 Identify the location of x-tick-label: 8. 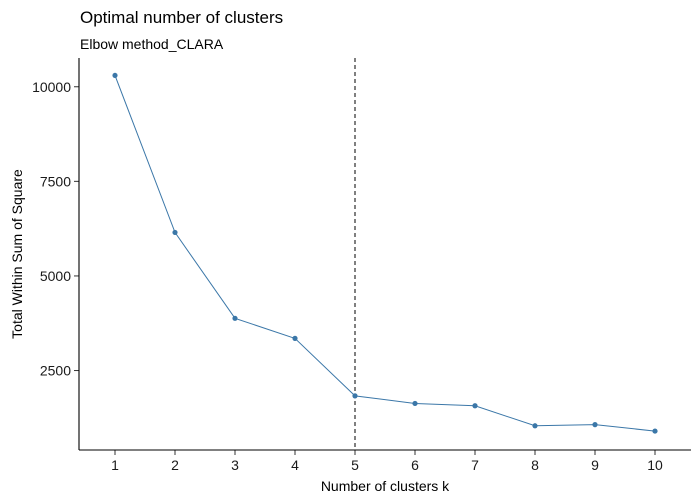
(535, 465).